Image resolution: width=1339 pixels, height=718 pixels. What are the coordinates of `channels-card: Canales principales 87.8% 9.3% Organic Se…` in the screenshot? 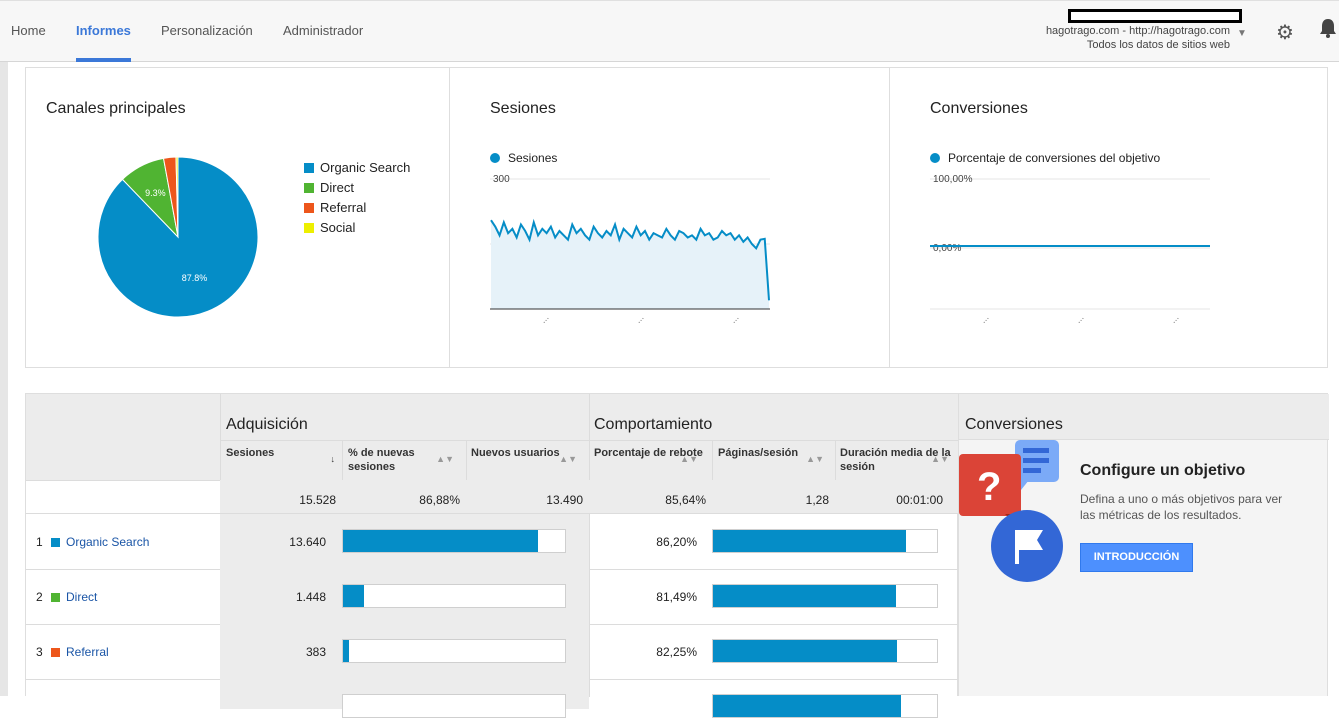 It's located at (237, 217).